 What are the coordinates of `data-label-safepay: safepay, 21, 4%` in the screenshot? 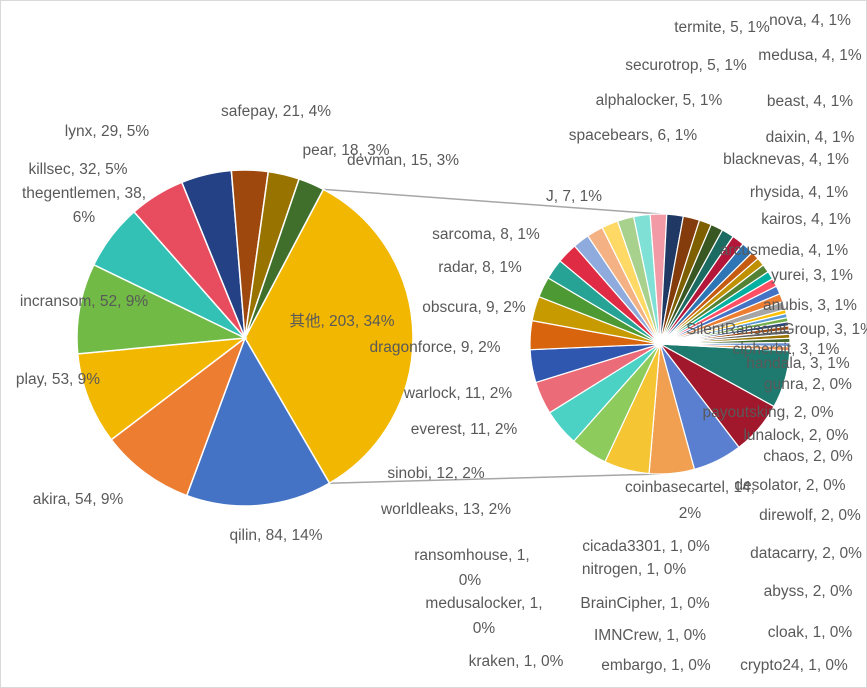 It's located at (276, 111).